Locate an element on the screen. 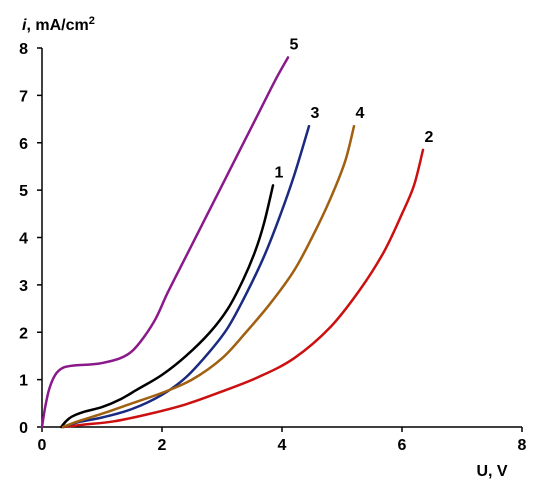  y-tick-label-4: 4 is located at coordinates (23, 239).